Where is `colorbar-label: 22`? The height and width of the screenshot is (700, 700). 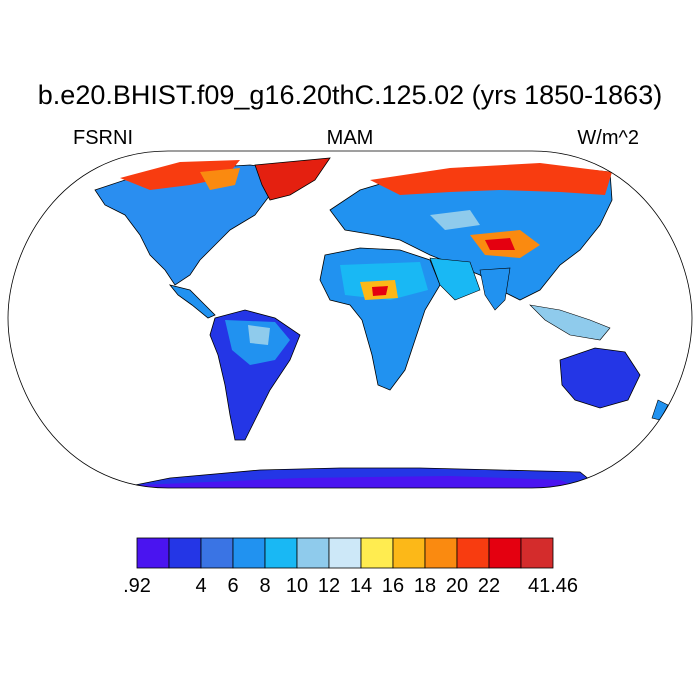
colorbar-label: 22 is located at coordinates (489, 586).